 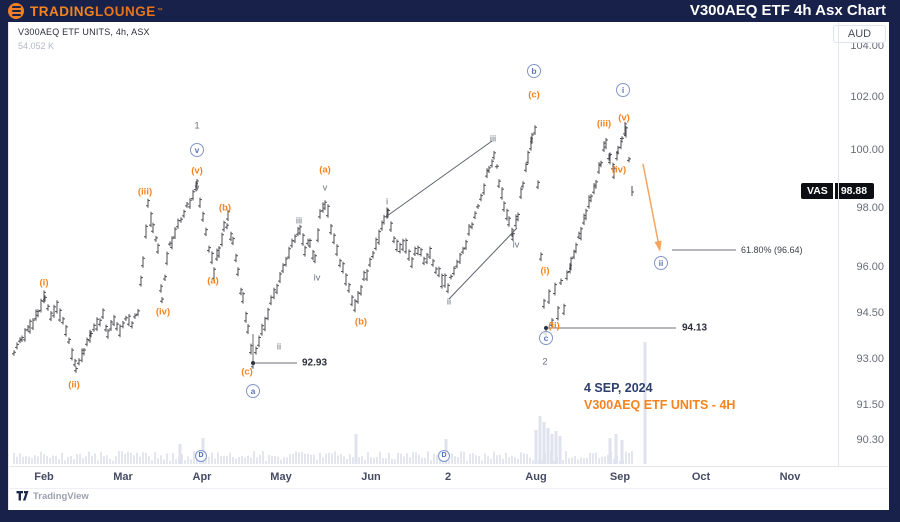 What do you see at coordinates (125, 11) in the screenshot?
I see `brand-lounge-text: LOUNGE` at bounding box center [125, 11].